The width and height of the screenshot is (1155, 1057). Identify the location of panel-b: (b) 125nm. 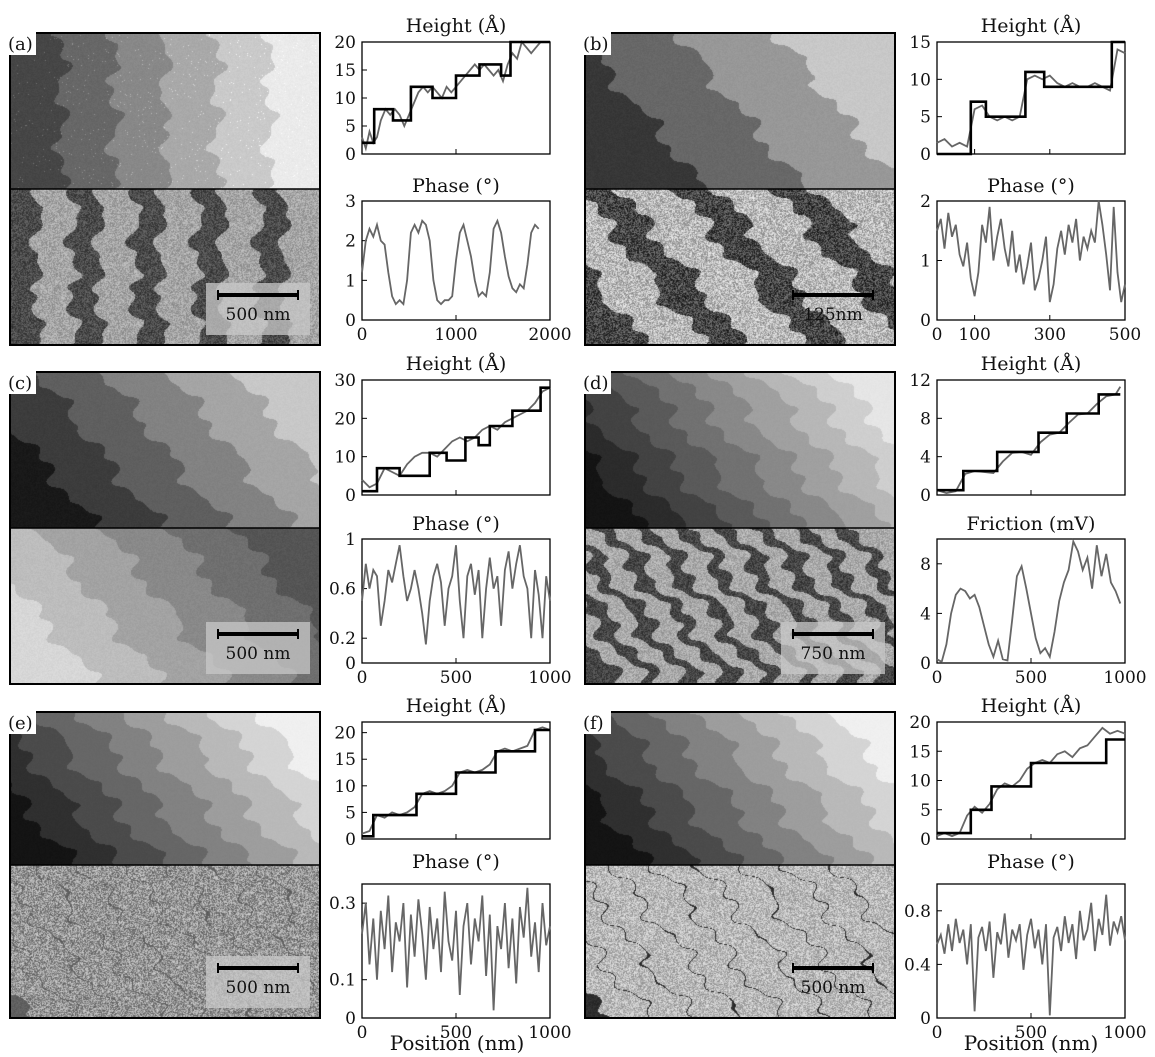
(738, 189).